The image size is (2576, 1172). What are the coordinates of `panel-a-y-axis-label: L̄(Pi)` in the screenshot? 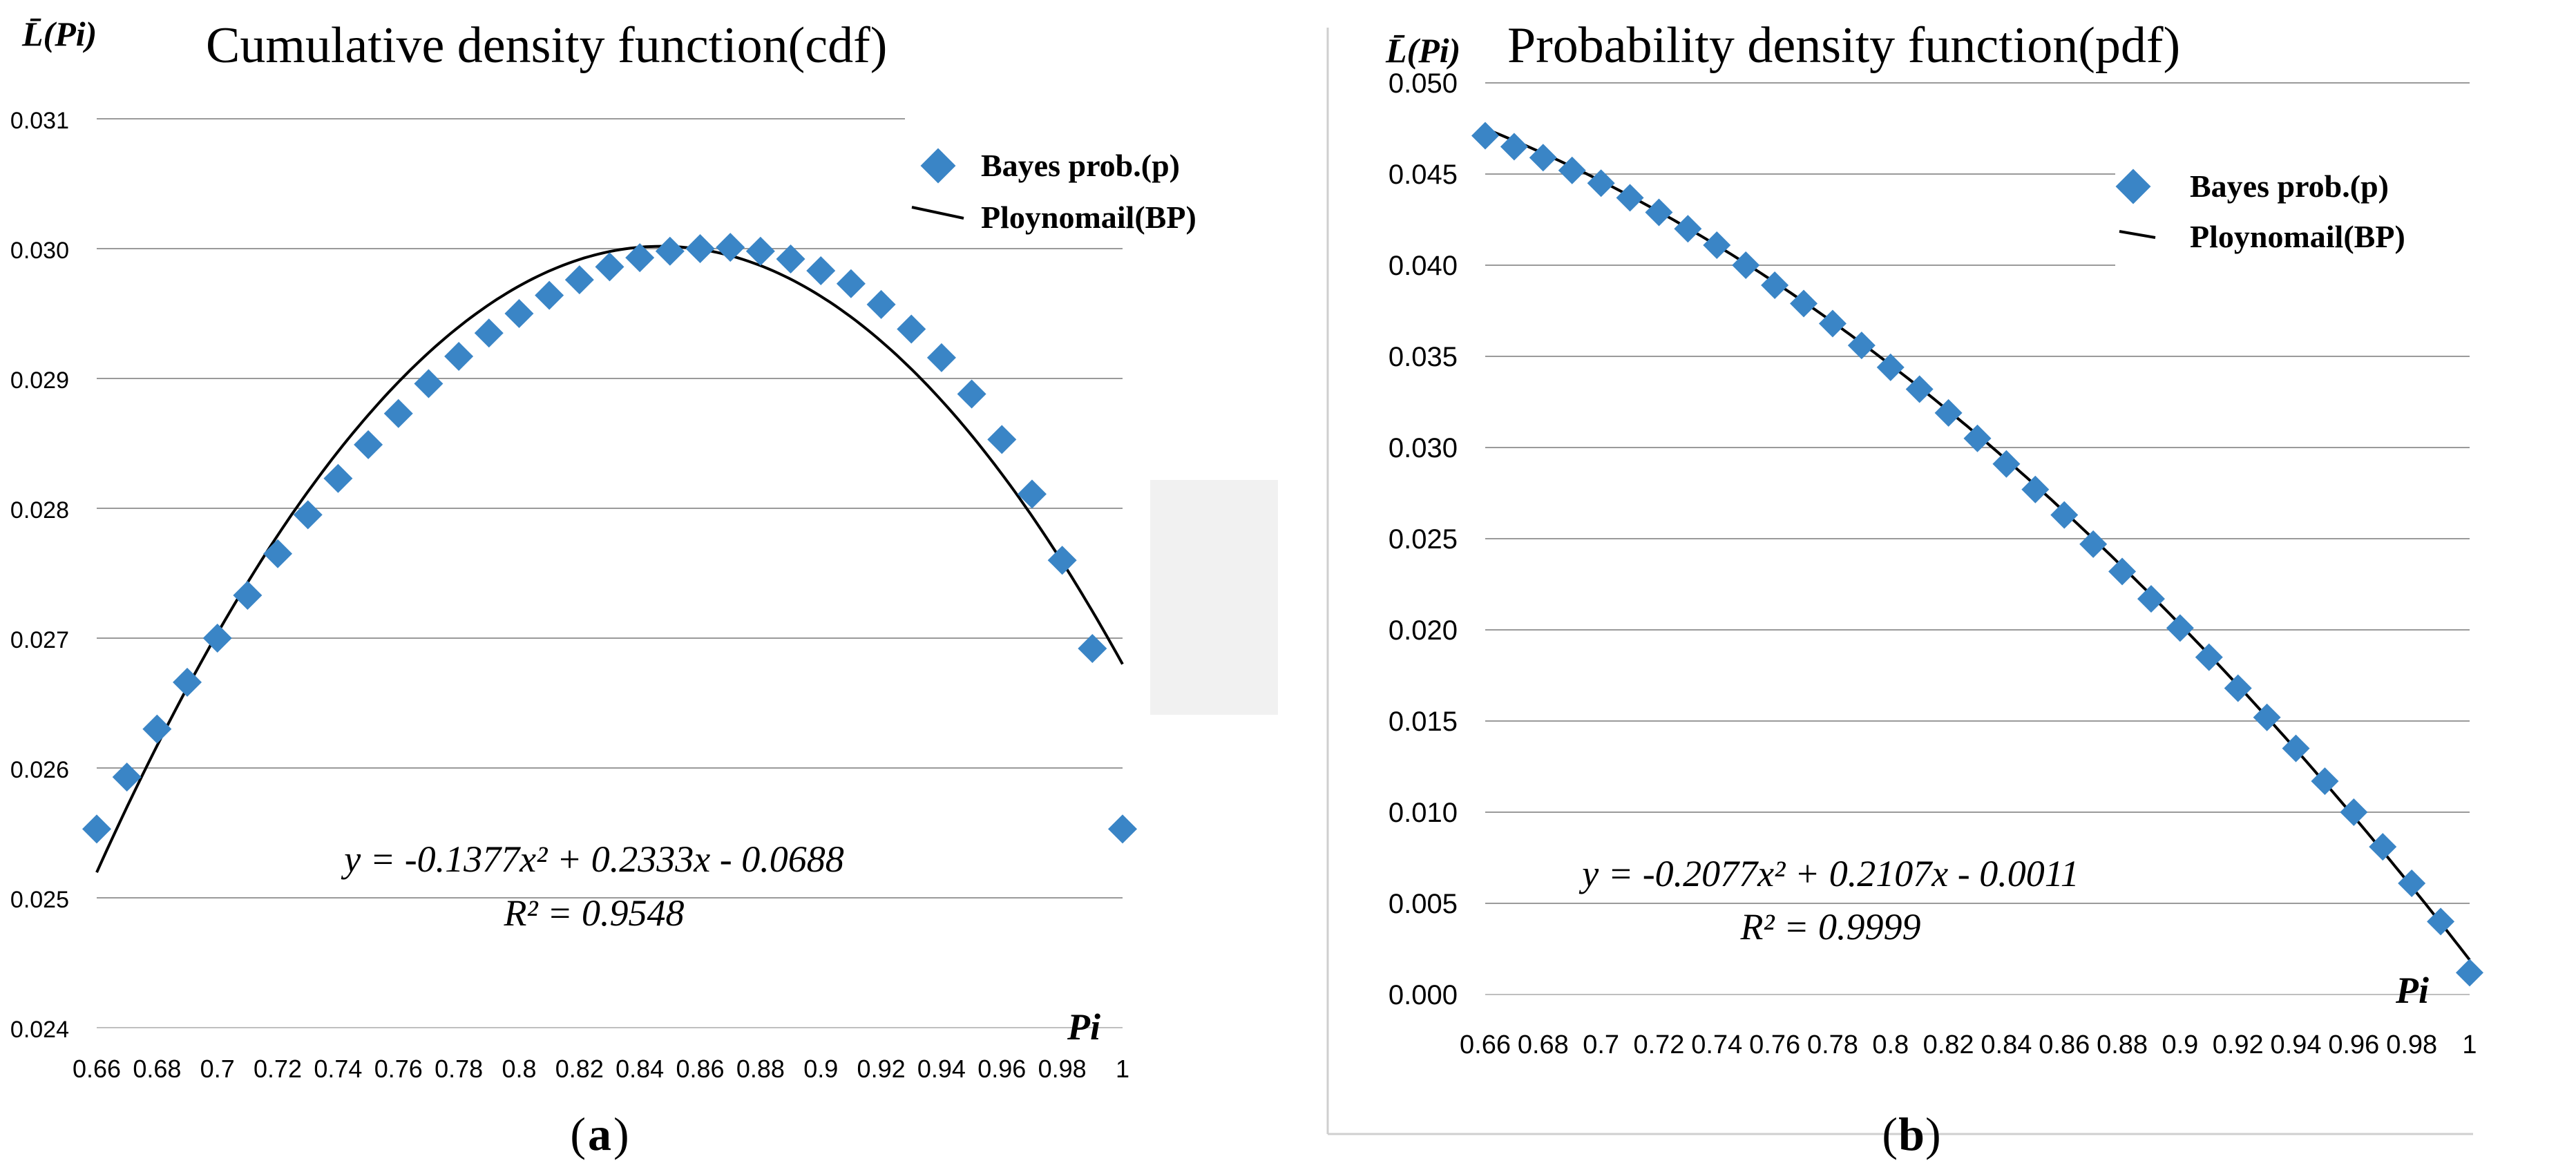 It's located at (59, 34).